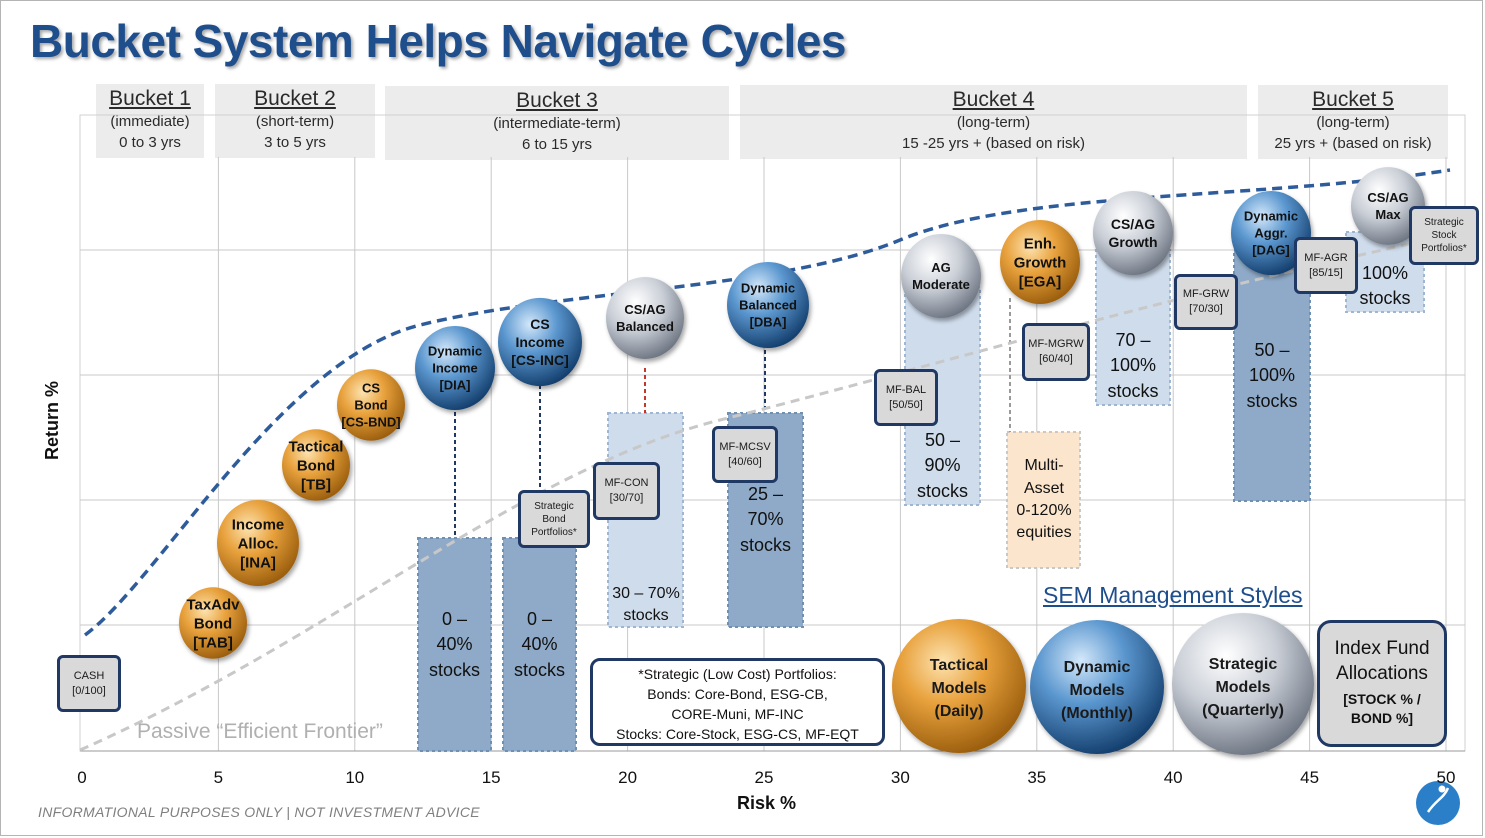 Image resolution: width=1485 pixels, height=838 pixels. What do you see at coordinates (1097, 667) in the screenshot?
I see `dynamic-label-1: Dynamic` at bounding box center [1097, 667].